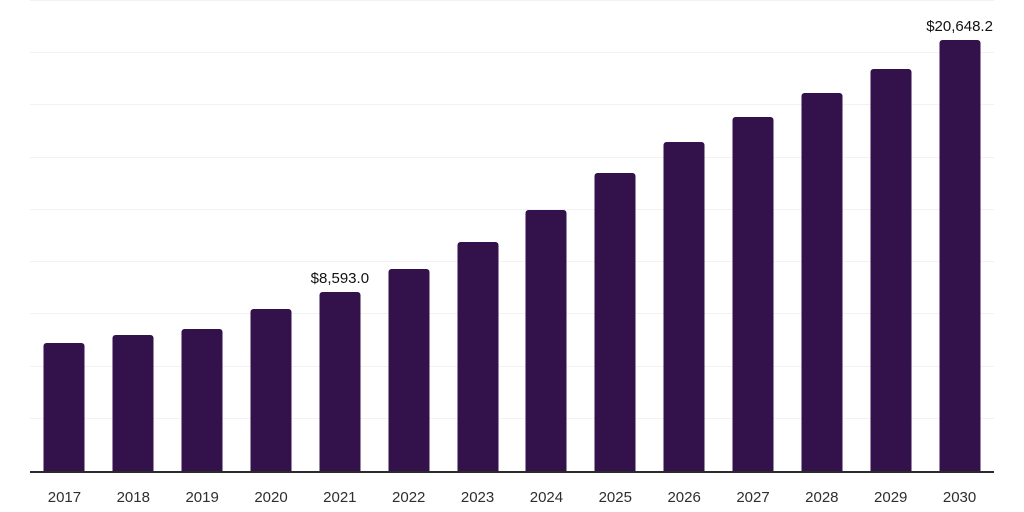 This screenshot has height=512, width=1024. Describe the element at coordinates (960, 255) in the screenshot. I see `bar-2030` at that location.